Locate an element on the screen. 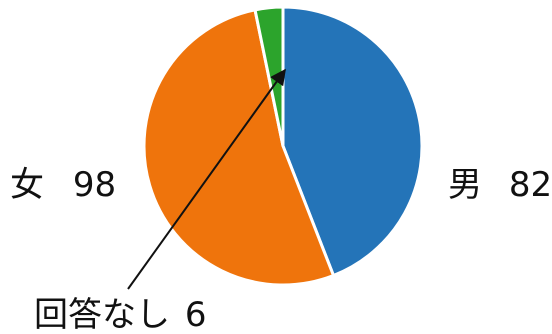  male-label: 男 82 is located at coordinates (500, 185).